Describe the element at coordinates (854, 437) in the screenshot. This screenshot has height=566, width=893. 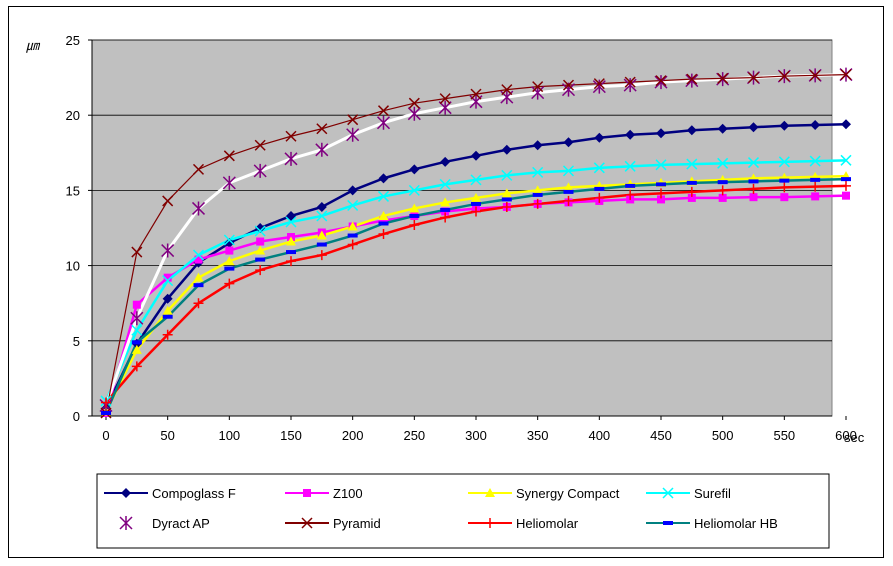
I see `x-axis-label: sec` at that location.